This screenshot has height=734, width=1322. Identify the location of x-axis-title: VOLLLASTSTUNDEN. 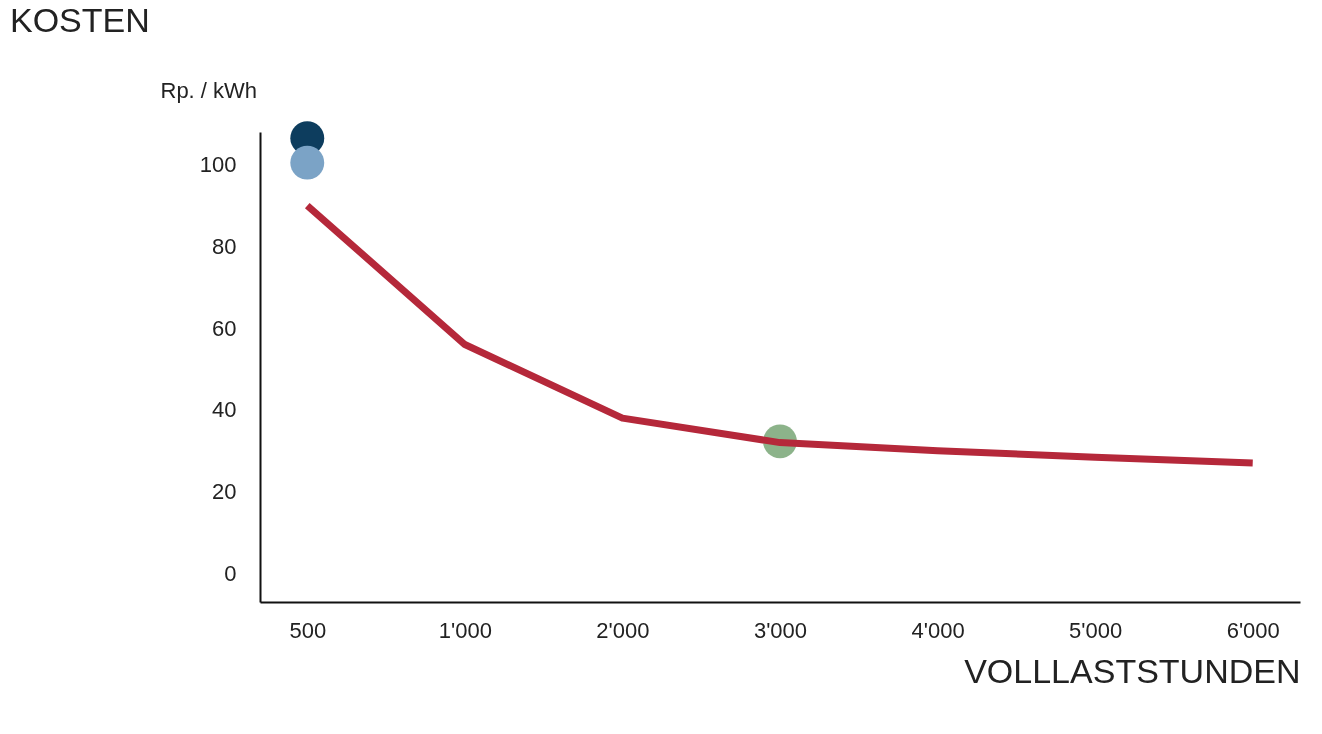
(1132, 670).